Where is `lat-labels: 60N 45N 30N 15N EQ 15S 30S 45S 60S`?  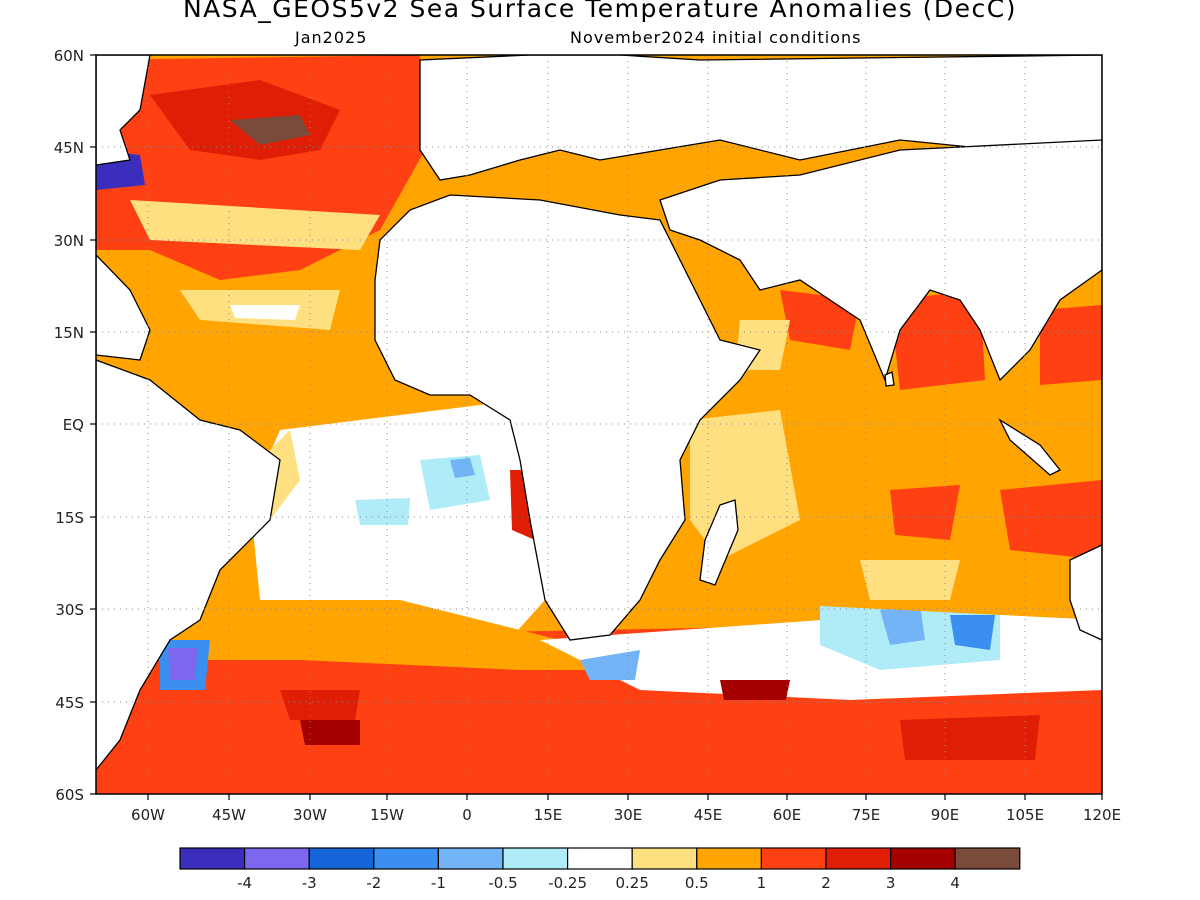
lat-labels: 60N 45N 30N 15N EQ 15S 30S 45S 60S is located at coordinates (69, 425).